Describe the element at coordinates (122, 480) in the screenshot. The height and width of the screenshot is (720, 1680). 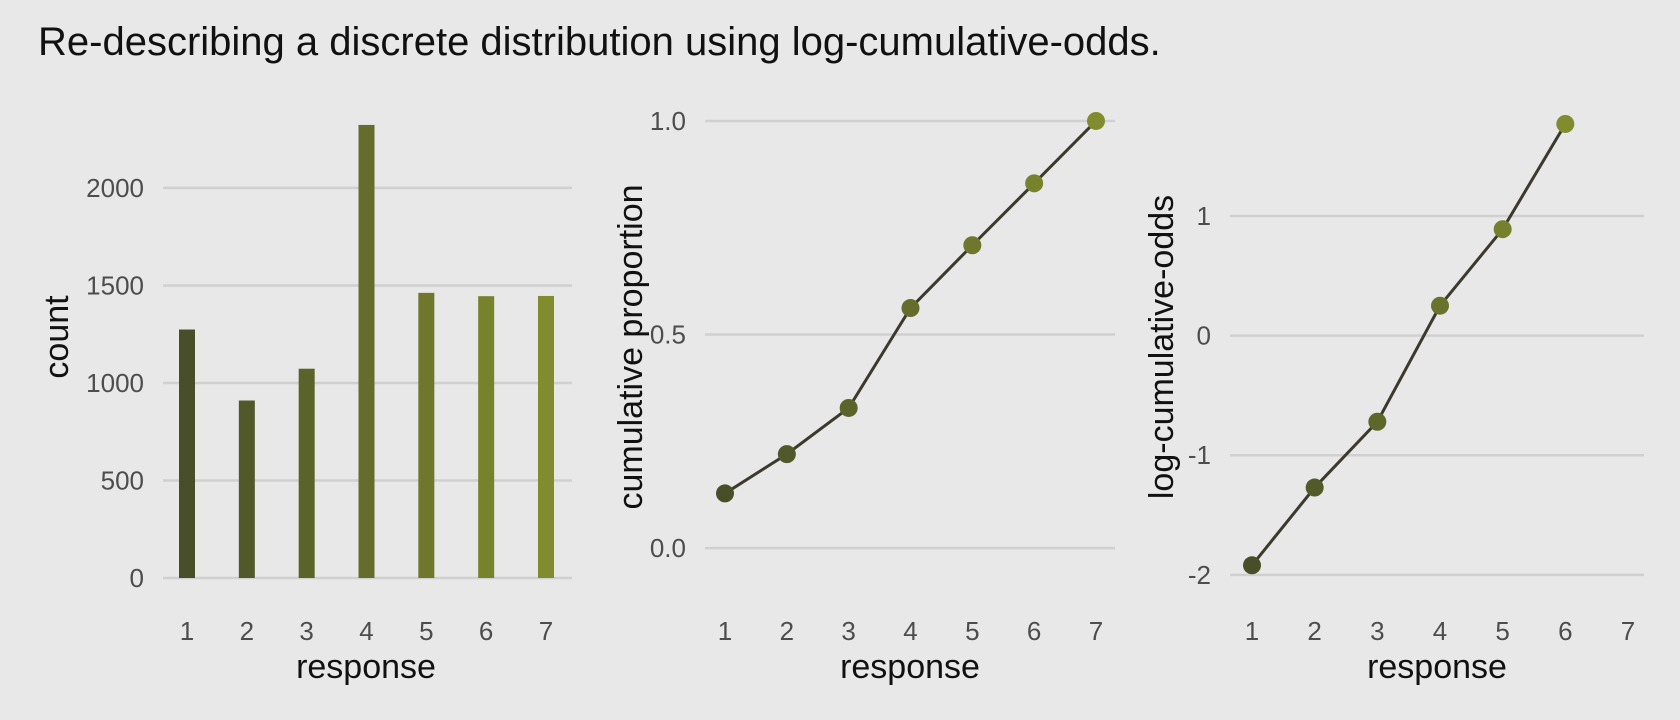
I see `y-tick-label: 500` at that location.